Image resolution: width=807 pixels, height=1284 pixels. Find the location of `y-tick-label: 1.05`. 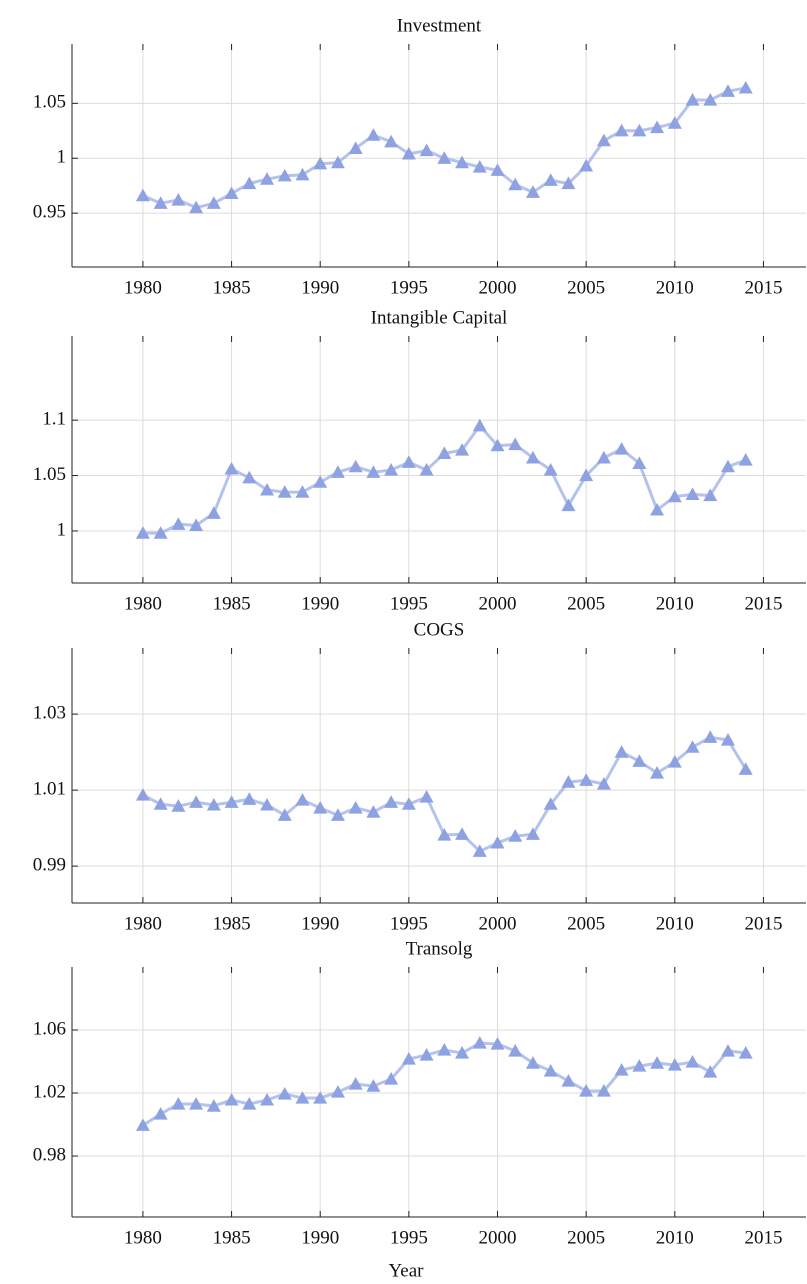

y-tick-label: 1.05 is located at coordinates (49, 474).